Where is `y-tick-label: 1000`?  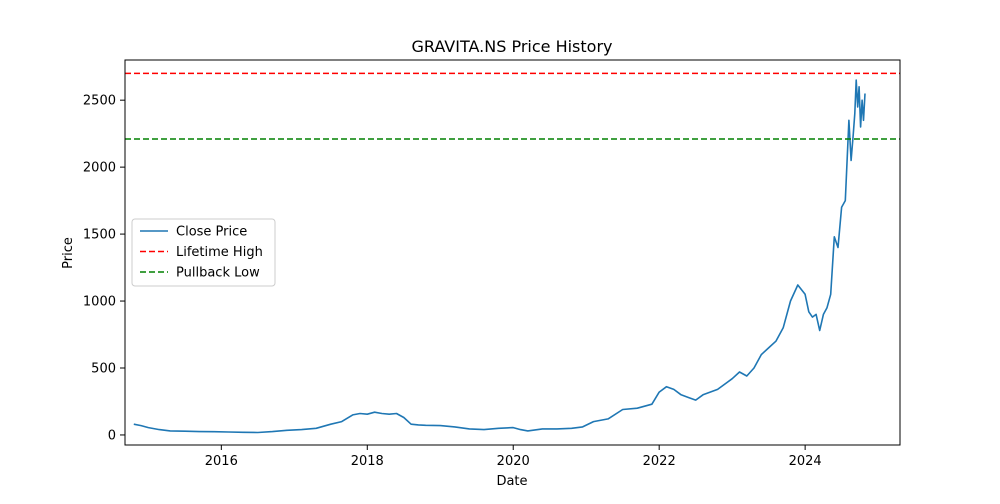
y-tick-label: 1000 is located at coordinates (99, 302).